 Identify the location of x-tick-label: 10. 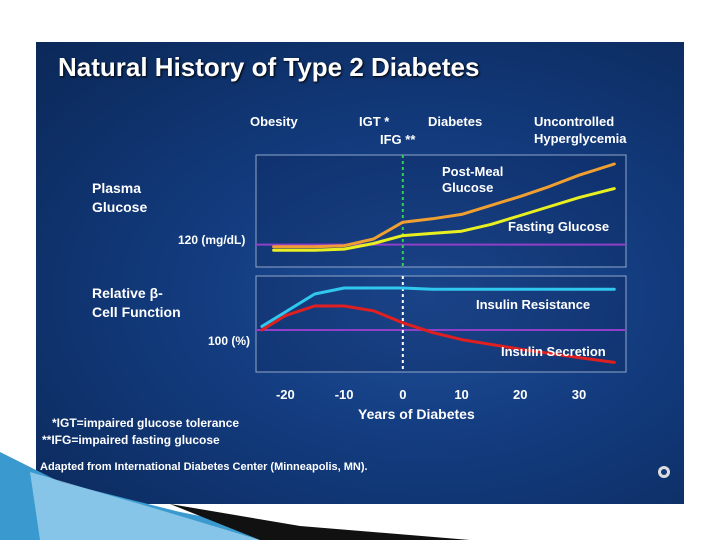
(461, 394).